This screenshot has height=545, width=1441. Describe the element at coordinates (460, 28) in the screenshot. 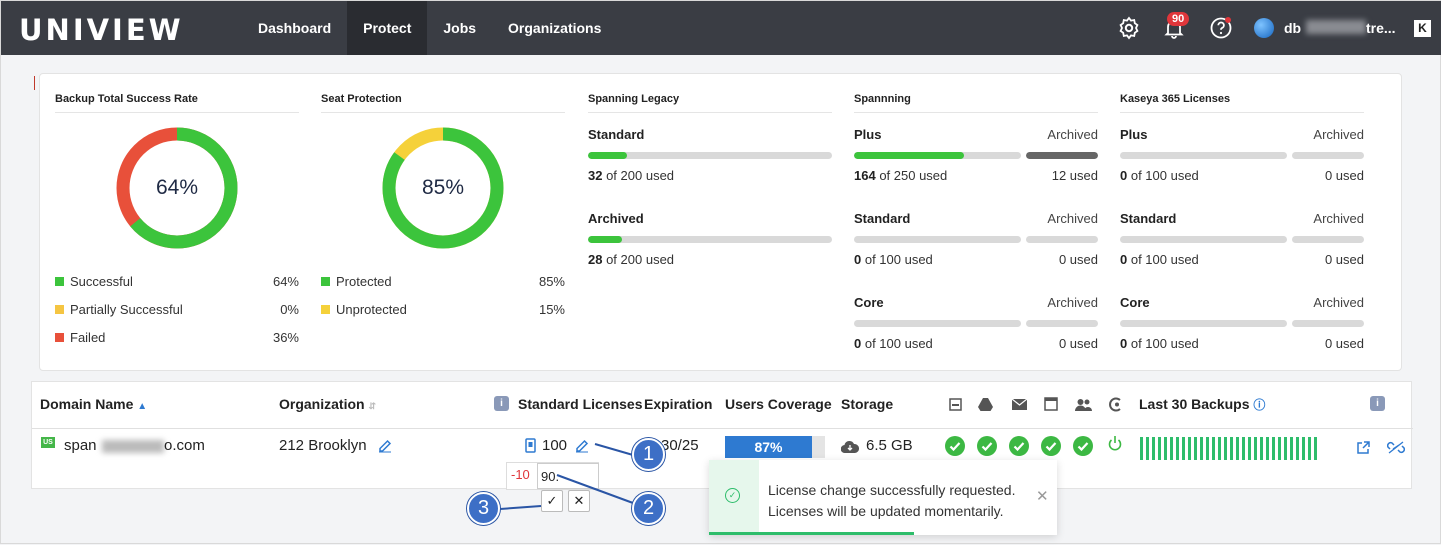

I see `nav-jobs: Jobs` at that location.